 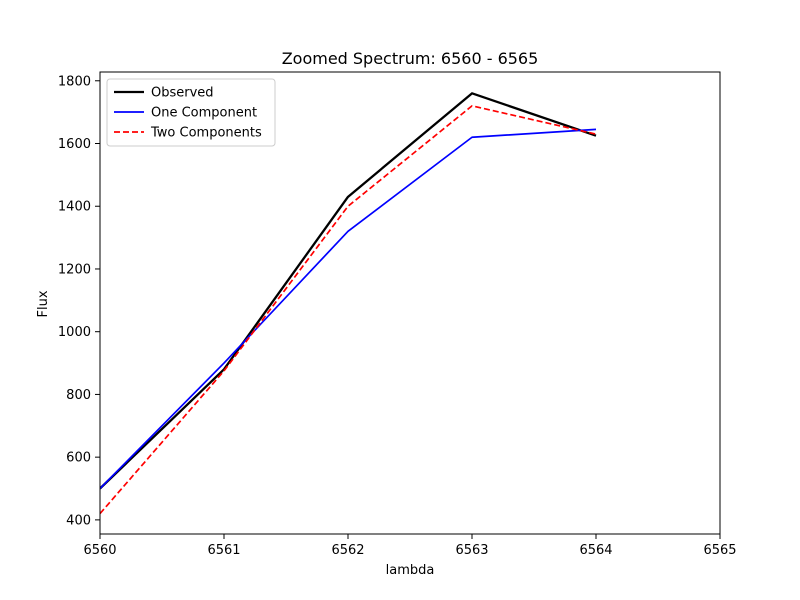 What do you see at coordinates (719, 550) in the screenshot?
I see `x-tick-label: 6565` at bounding box center [719, 550].